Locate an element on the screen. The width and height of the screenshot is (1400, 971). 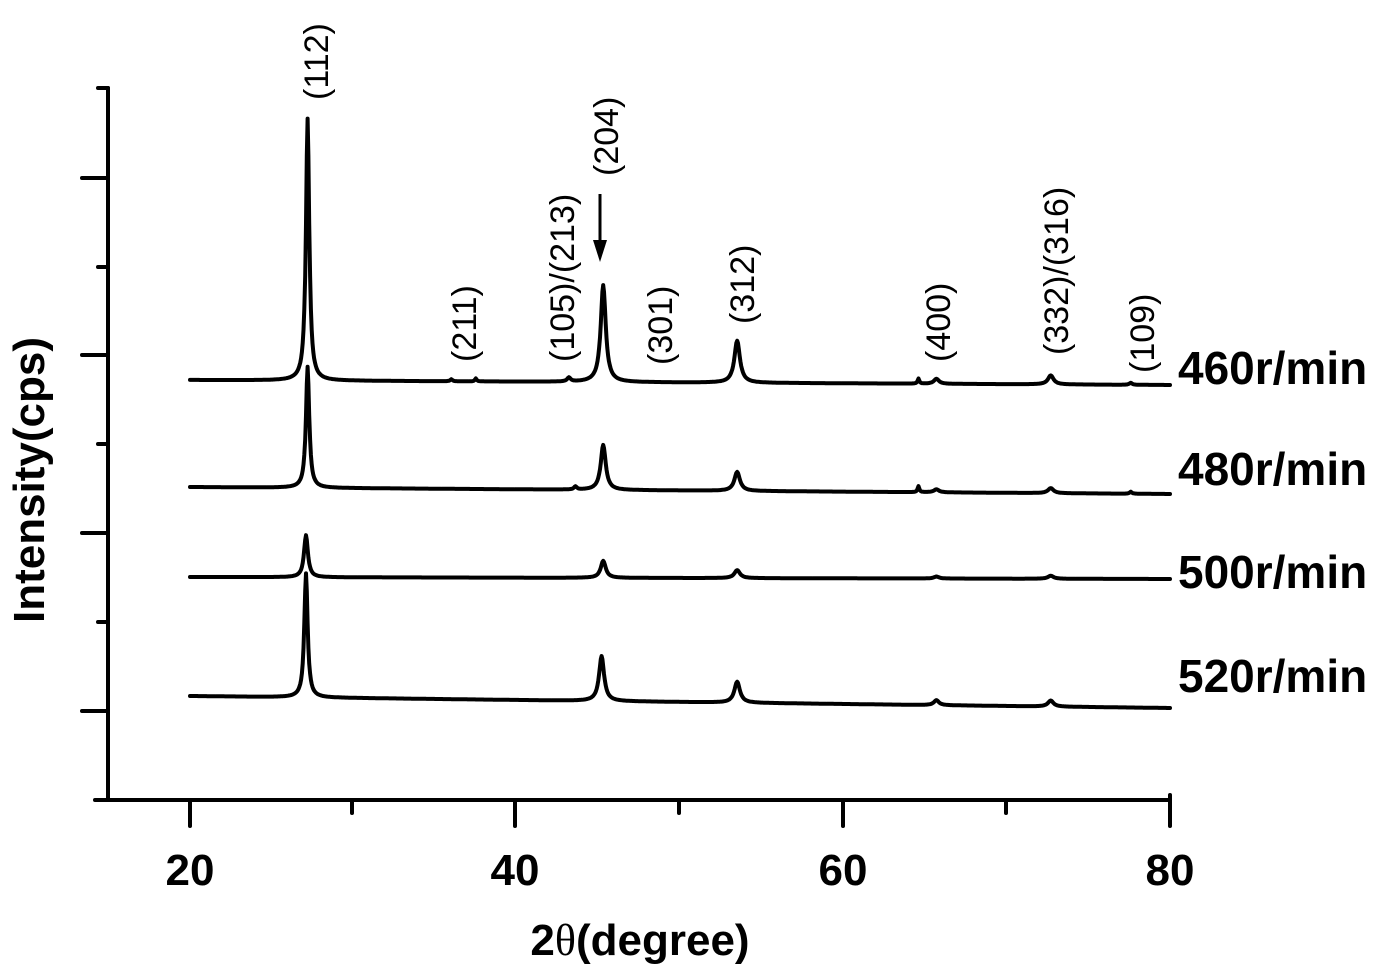
x-tick-label-80: 80 is located at coordinates (1170, 870).